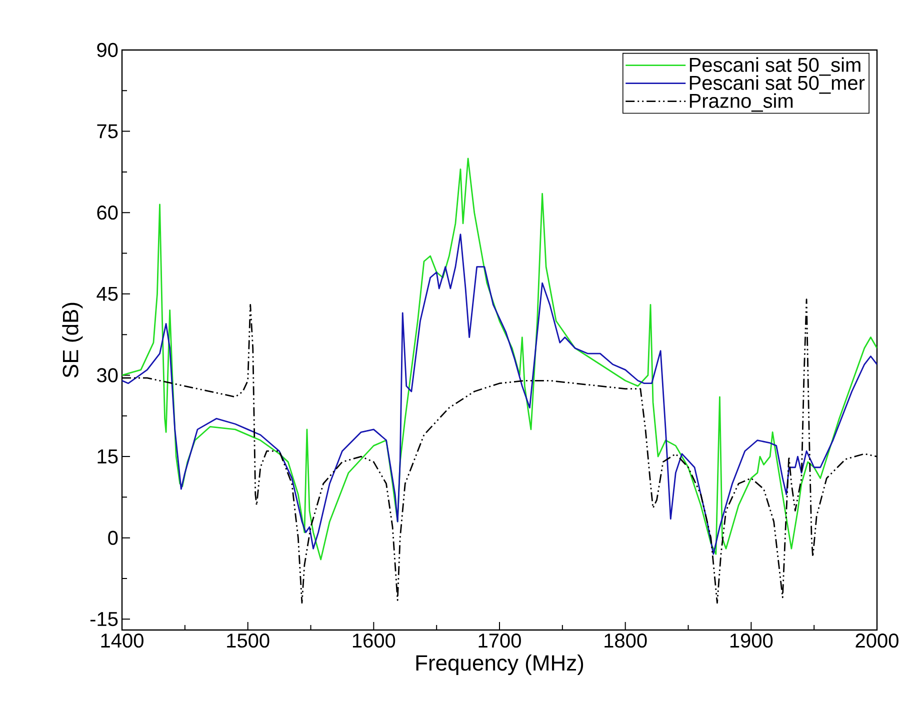  I want to click on y-tick-label: 90, so click(107, 50).